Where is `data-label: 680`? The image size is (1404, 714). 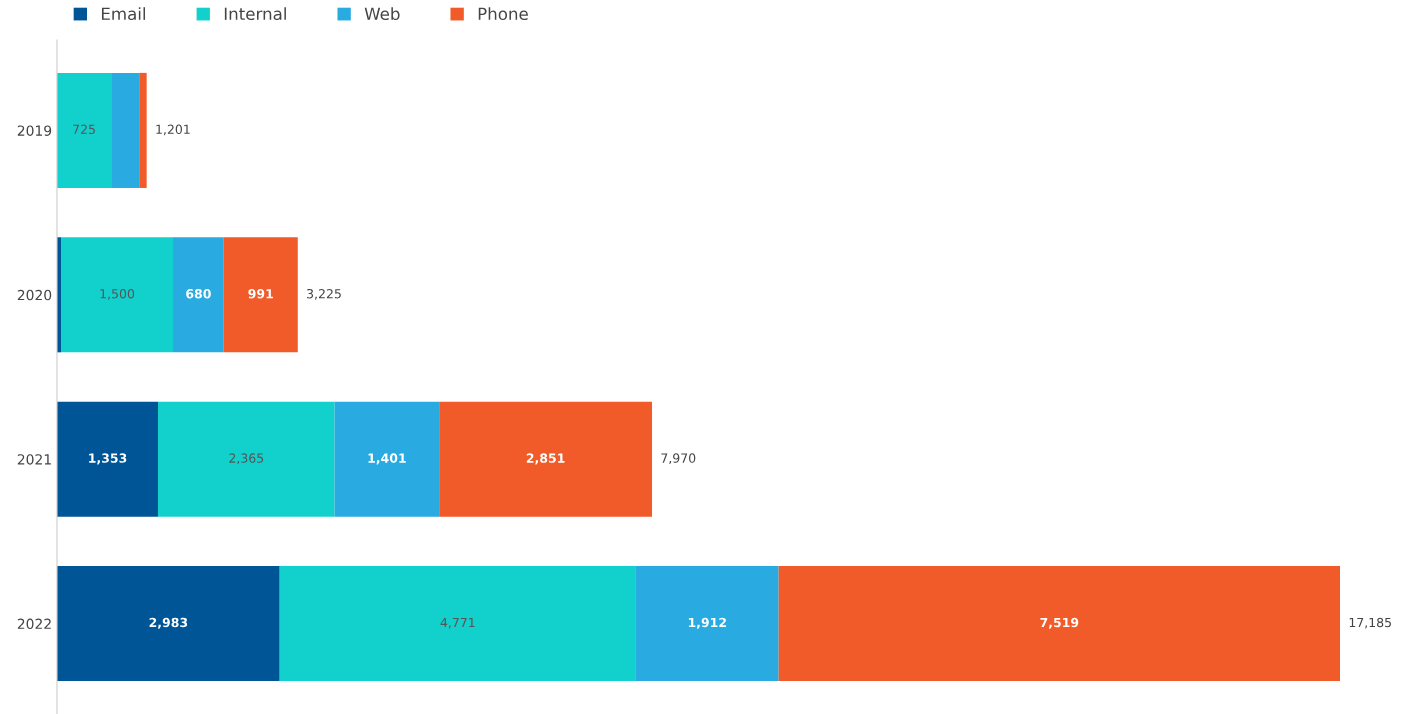
data-label: 680 is located at coordinates (198, 293).